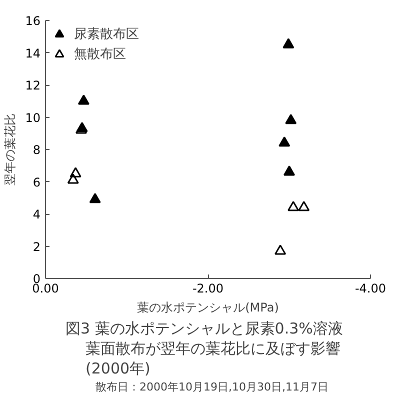 Image resolution: width=400 pixels, height=394 pixels. What do you see at coordinates (36, 215) in the screenshot?
I see `y-tick-label: 4` at bounding box center [36, 215].